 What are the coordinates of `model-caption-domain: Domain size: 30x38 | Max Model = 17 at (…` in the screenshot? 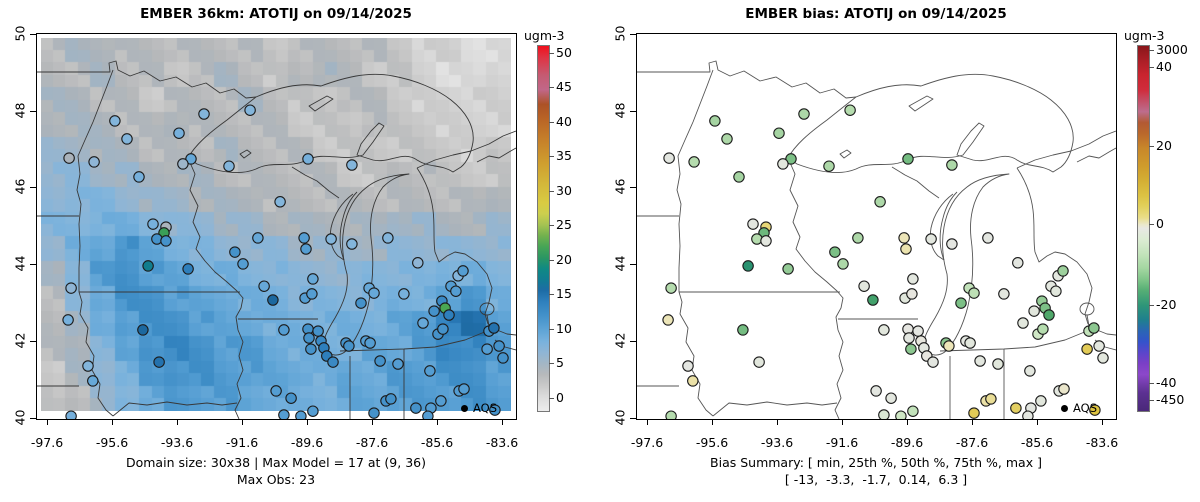 It's located at (275, 462).